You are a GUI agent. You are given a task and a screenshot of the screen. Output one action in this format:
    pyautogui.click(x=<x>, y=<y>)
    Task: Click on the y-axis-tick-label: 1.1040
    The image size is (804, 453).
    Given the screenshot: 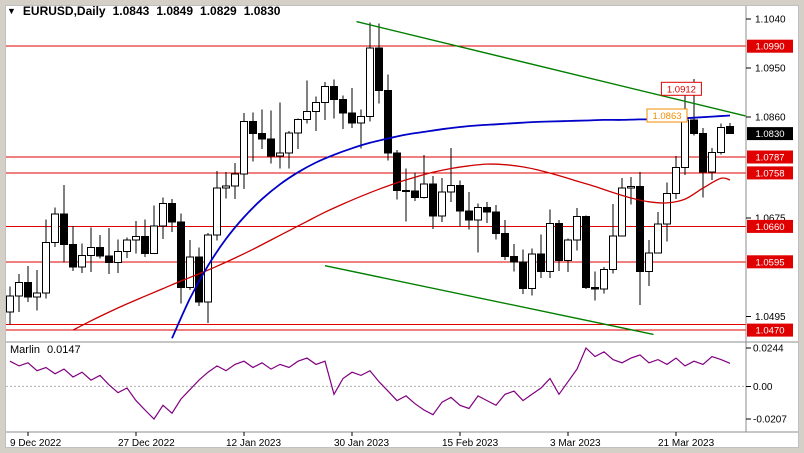 What is the action you would take?
    pyautogui.click(x=770, y=19)
    